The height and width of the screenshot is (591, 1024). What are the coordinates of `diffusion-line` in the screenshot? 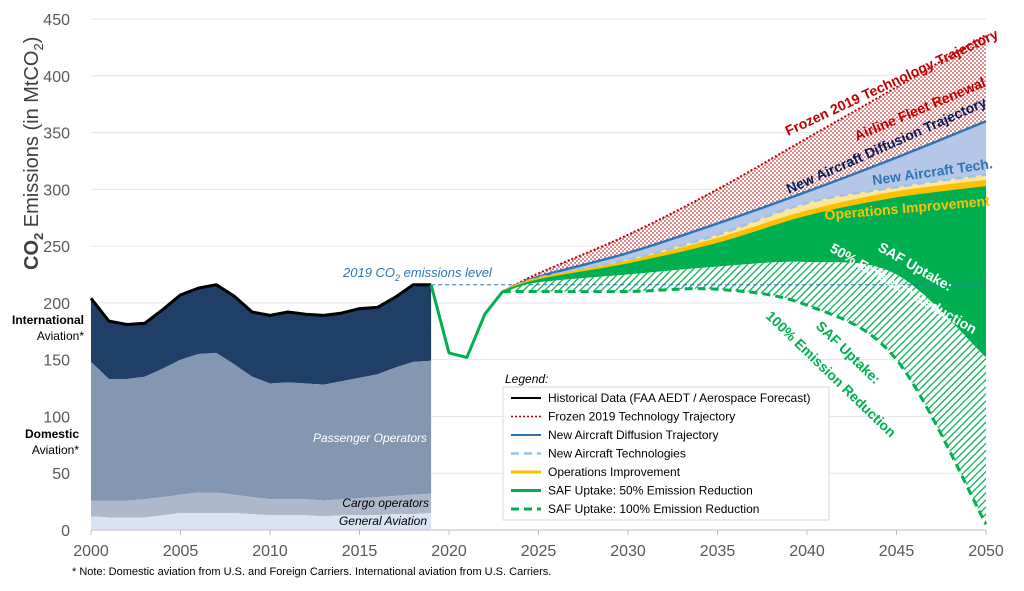 It's located at (744, 206).